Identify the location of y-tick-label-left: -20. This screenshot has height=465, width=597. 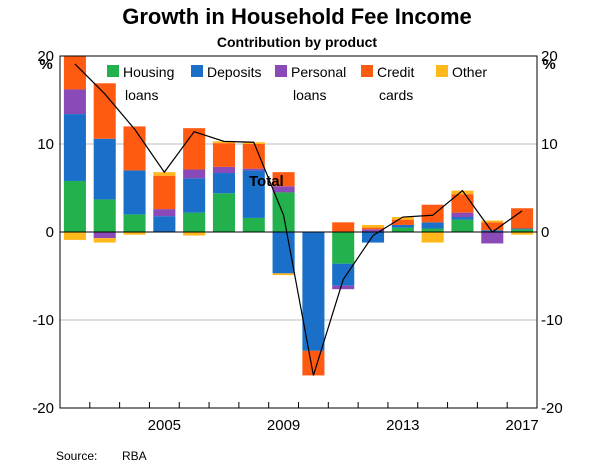
(43, 408).